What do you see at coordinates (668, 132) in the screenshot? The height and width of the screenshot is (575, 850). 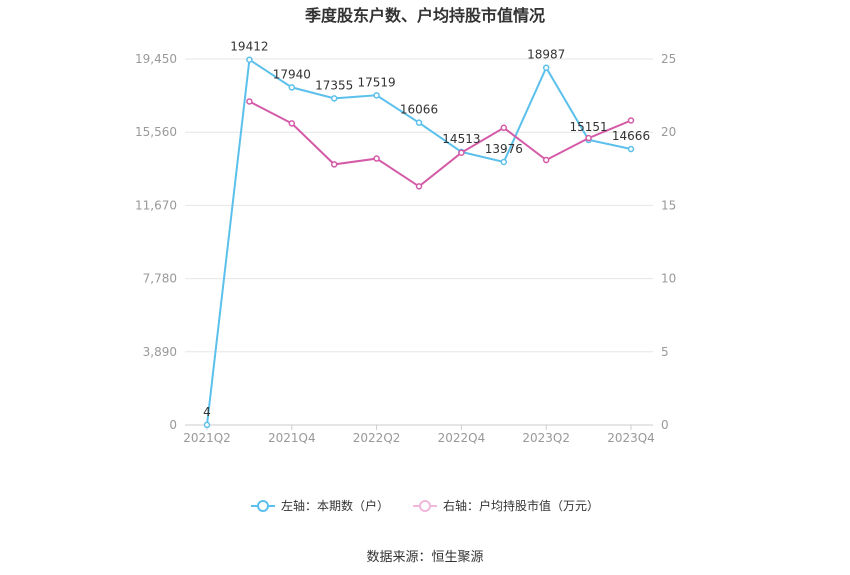 I see `right-axis-tick-label: 20` at bounding box center [668, 132].